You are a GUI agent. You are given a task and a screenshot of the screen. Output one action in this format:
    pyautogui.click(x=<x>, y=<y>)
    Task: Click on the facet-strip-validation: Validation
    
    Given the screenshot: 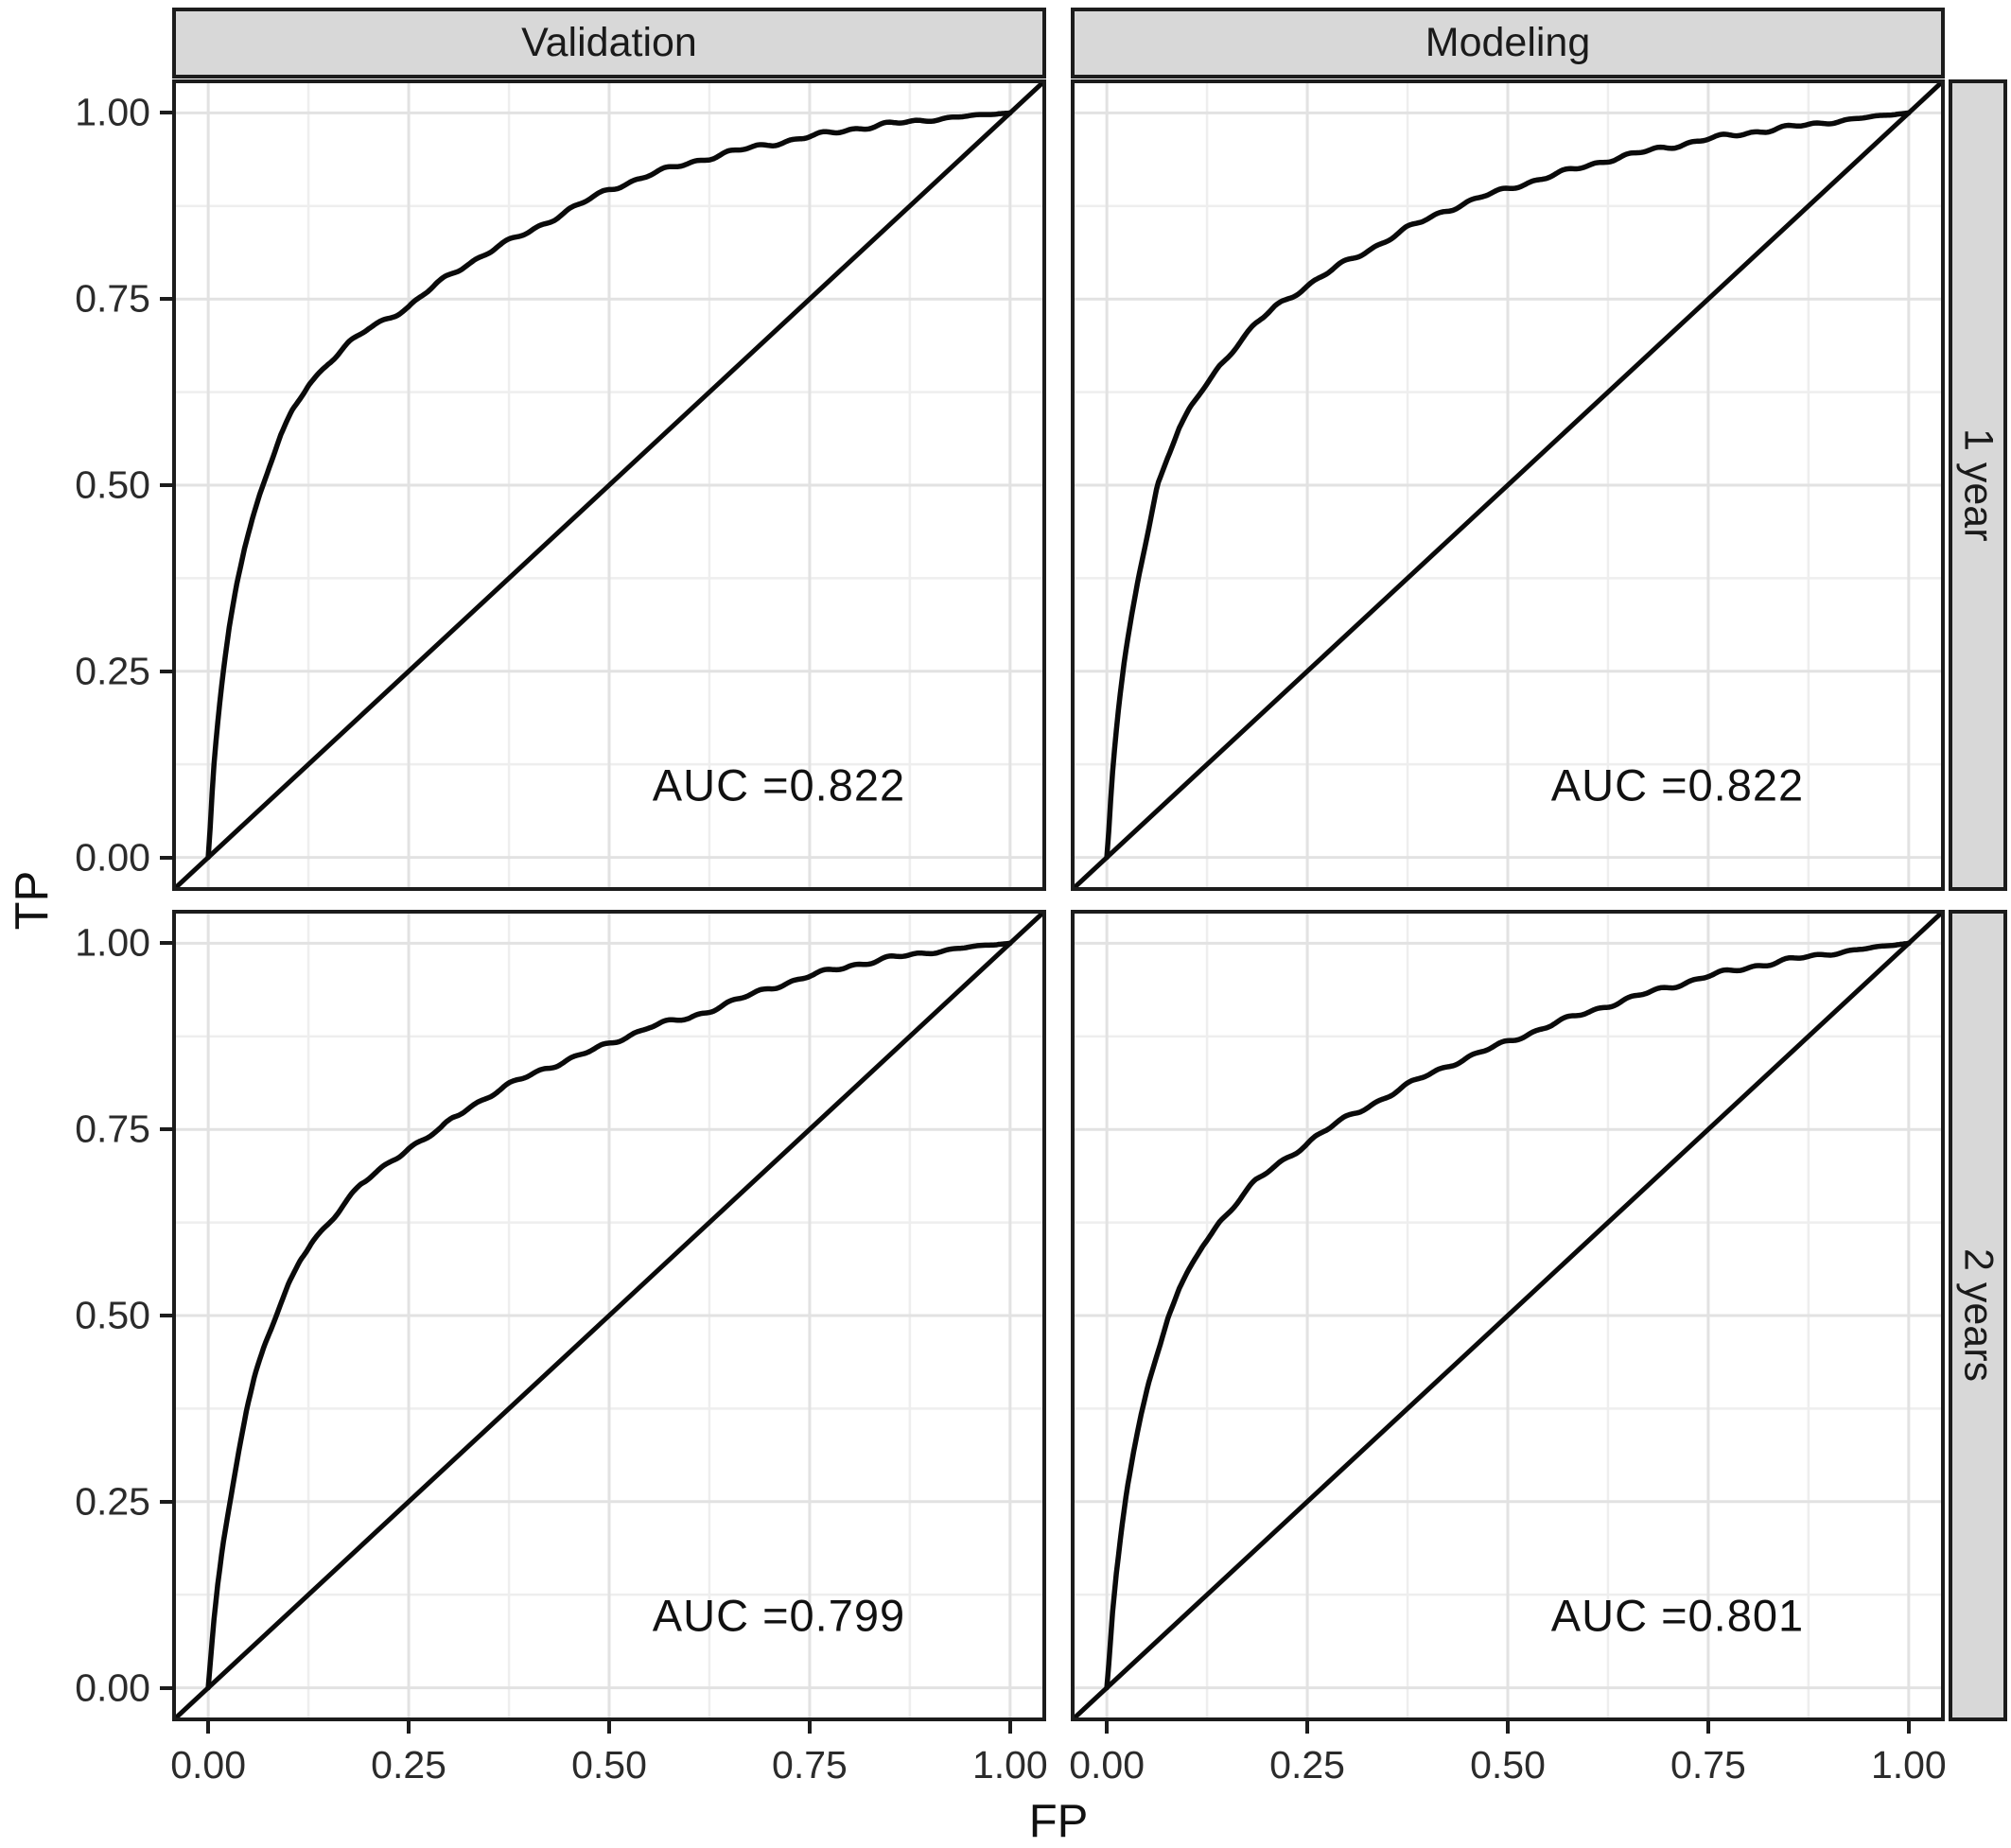 What is the action you would take?
    pyautogui.click(x=609, y=43)
    